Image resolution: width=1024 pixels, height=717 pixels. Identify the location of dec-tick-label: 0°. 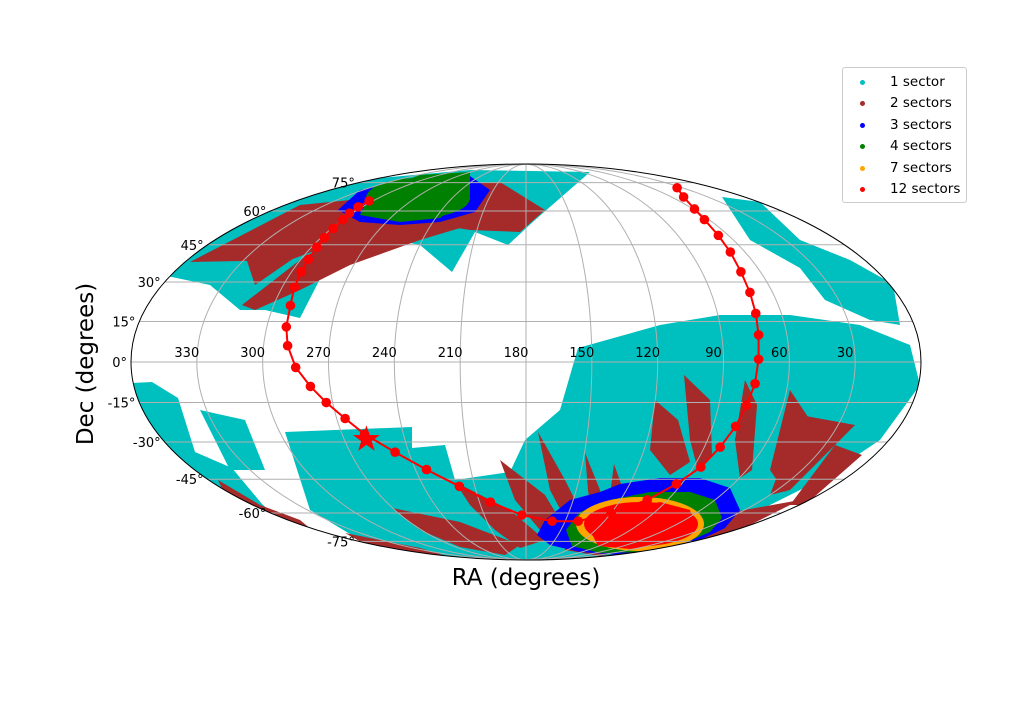
(119, 363).